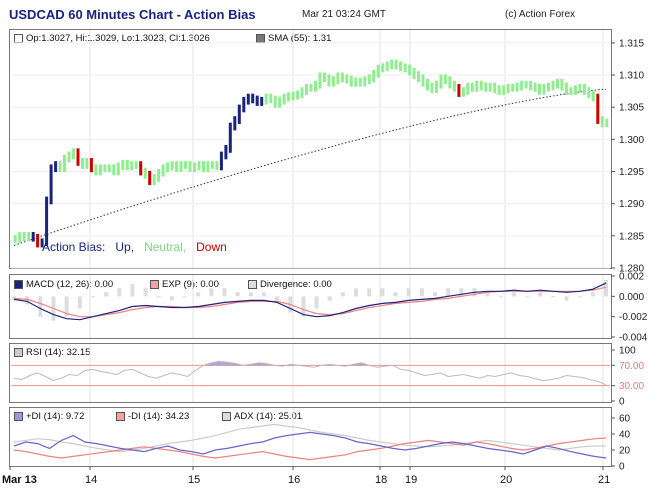 The width and height of the screenshot is (650, 489). I want to click on macd-text: MACD (12, 26): 0.00, so click(70, 284).